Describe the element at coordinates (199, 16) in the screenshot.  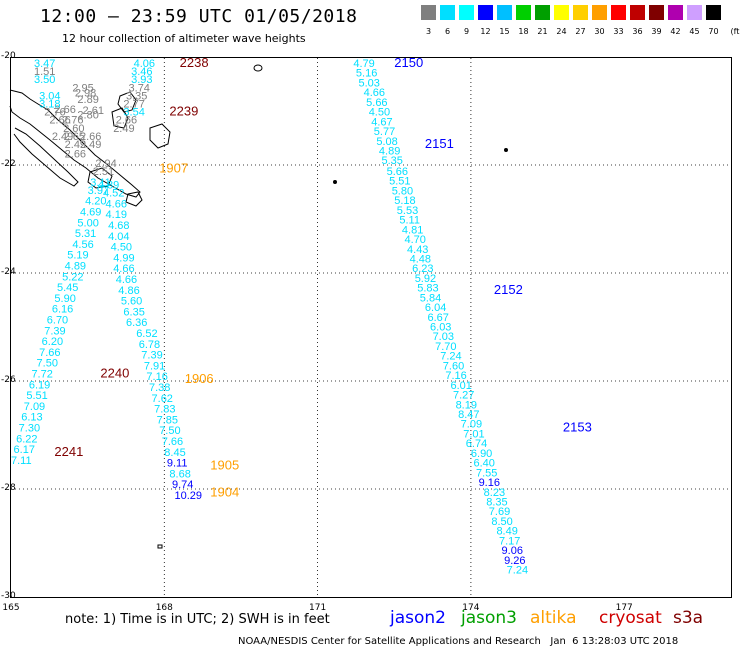
I see `map-title: 12:00 — 23:59 UTC 01/05/2018` at that location.